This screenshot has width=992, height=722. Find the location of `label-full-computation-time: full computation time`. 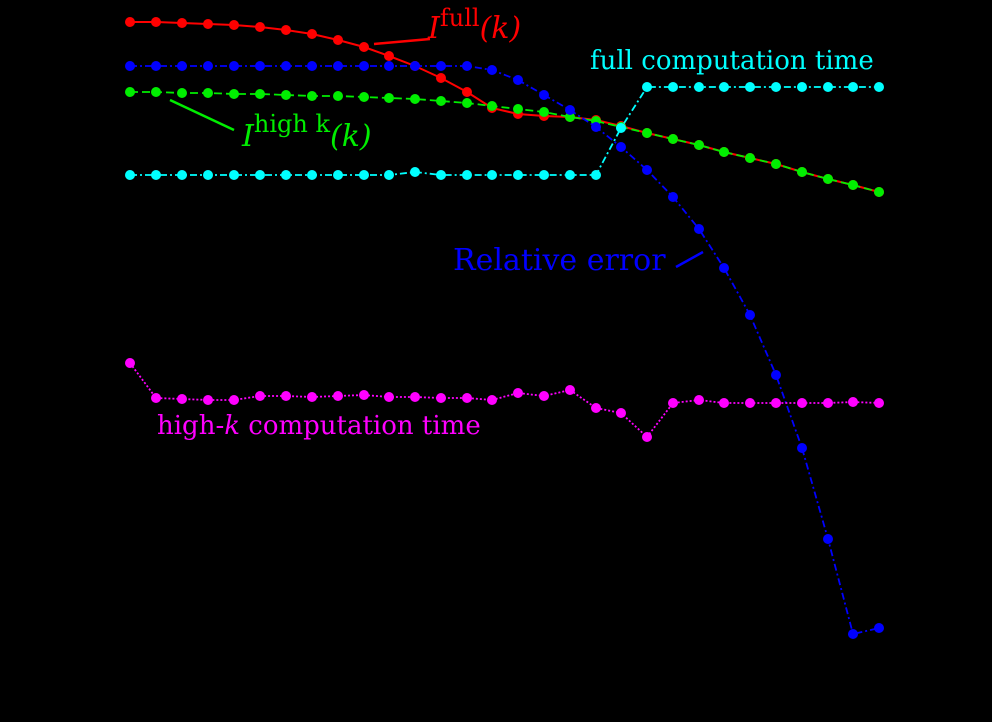

label-full-computation-time: full computation time is located at coordinates (732, 61).